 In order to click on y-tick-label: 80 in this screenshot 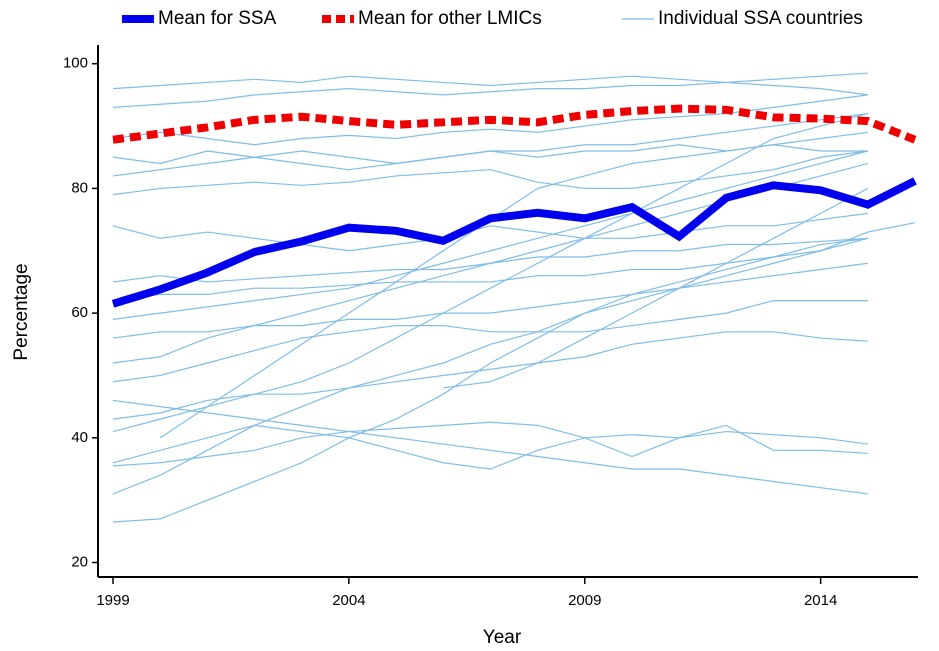, I will do `click(79, 187)`.